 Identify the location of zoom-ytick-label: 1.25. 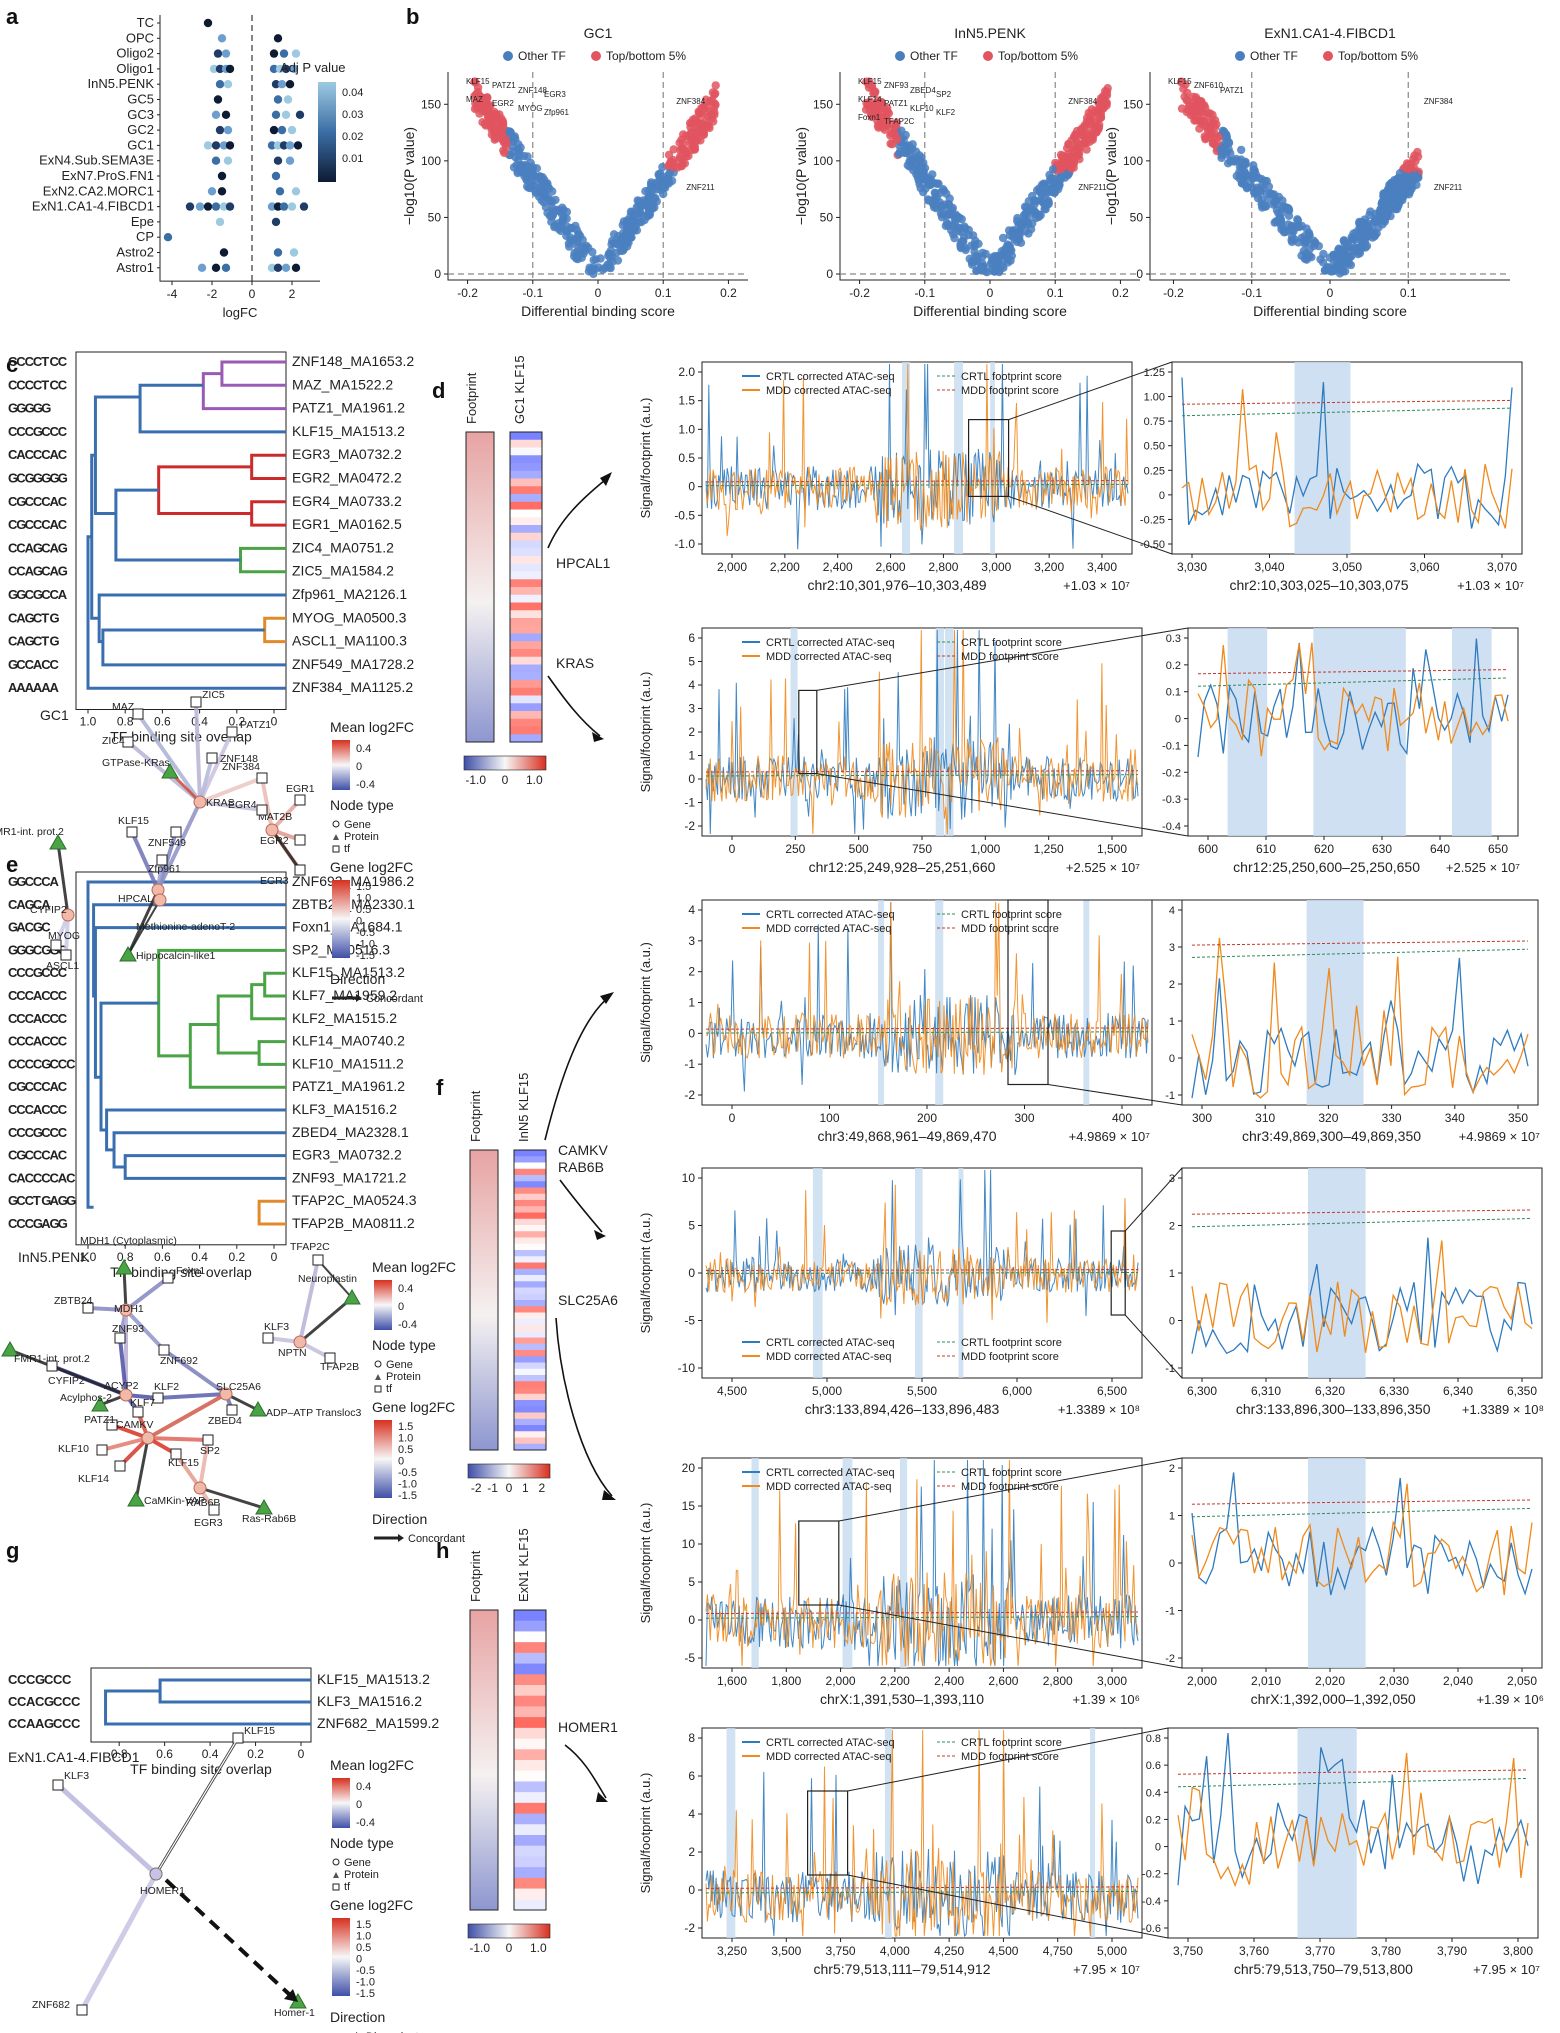
(1154, 373).